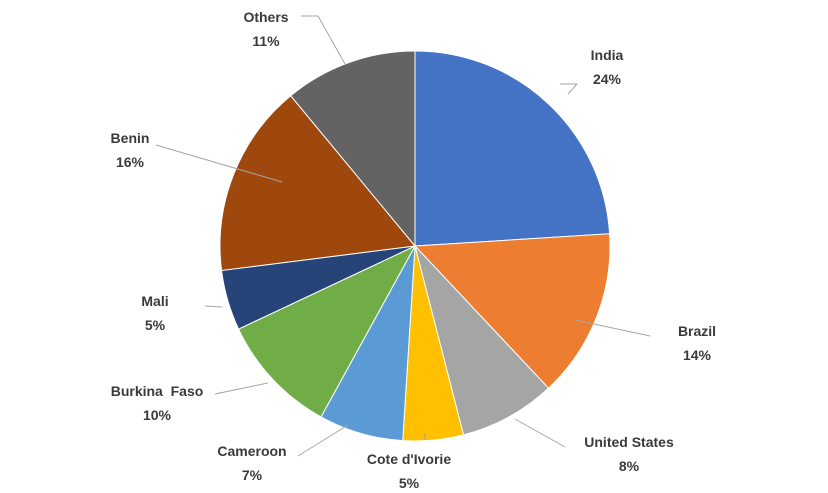  What do you see at coordinates (697, 355) in the screenshot?
I see `data-label-percent: 14%` at bounding box center [697, 355].